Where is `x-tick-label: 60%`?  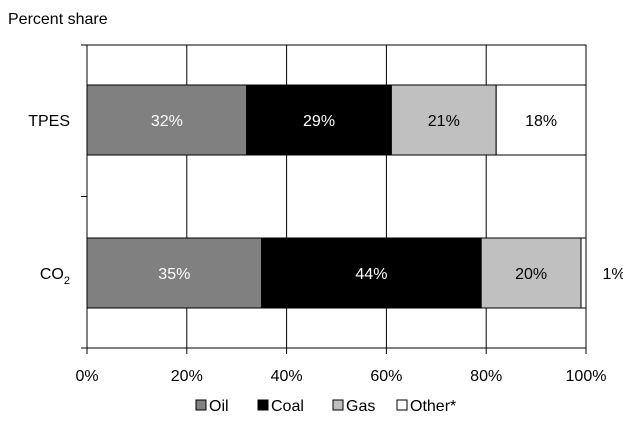 x-tick-label: 60% is located at coordinates (386, 376).